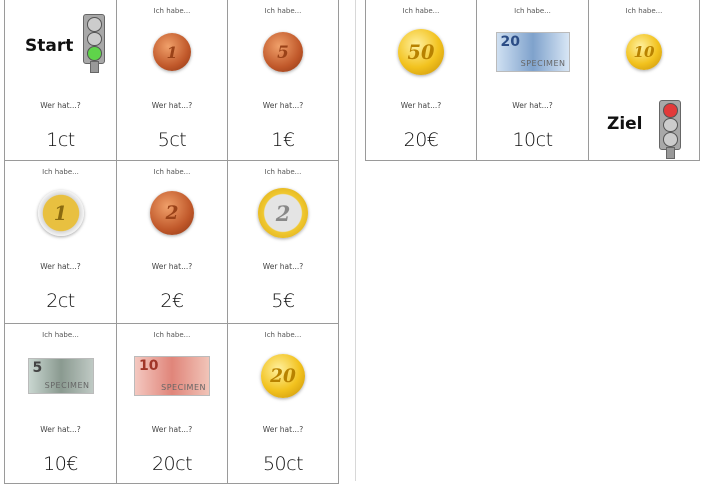 This screenshot has height=484, width=706. I want to click on coin-image-20ct: 20, so click(283, 376).